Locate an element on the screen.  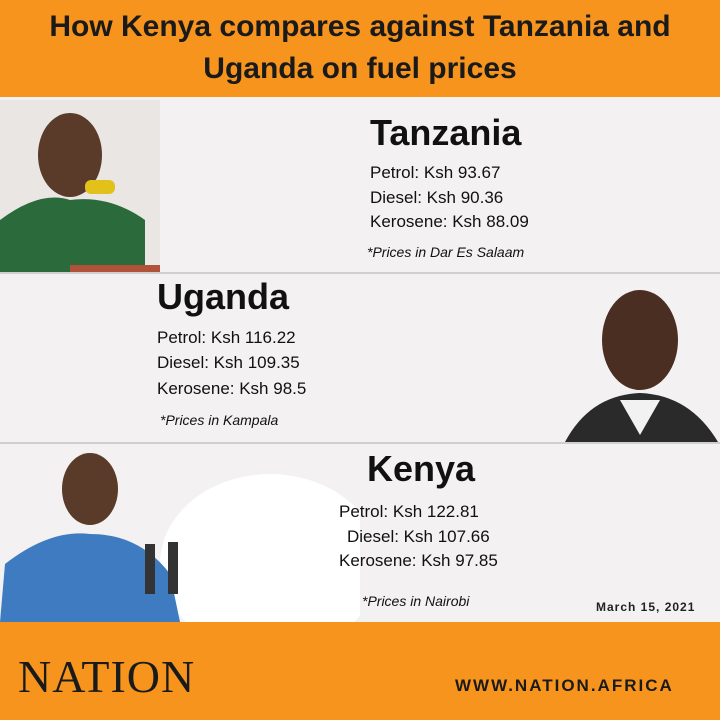
header-bar is located at coordinates (360, 48).